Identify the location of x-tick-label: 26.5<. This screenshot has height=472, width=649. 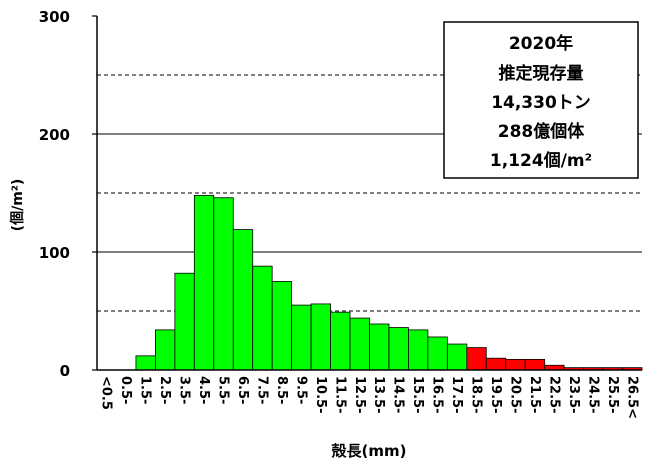
(631, 397).